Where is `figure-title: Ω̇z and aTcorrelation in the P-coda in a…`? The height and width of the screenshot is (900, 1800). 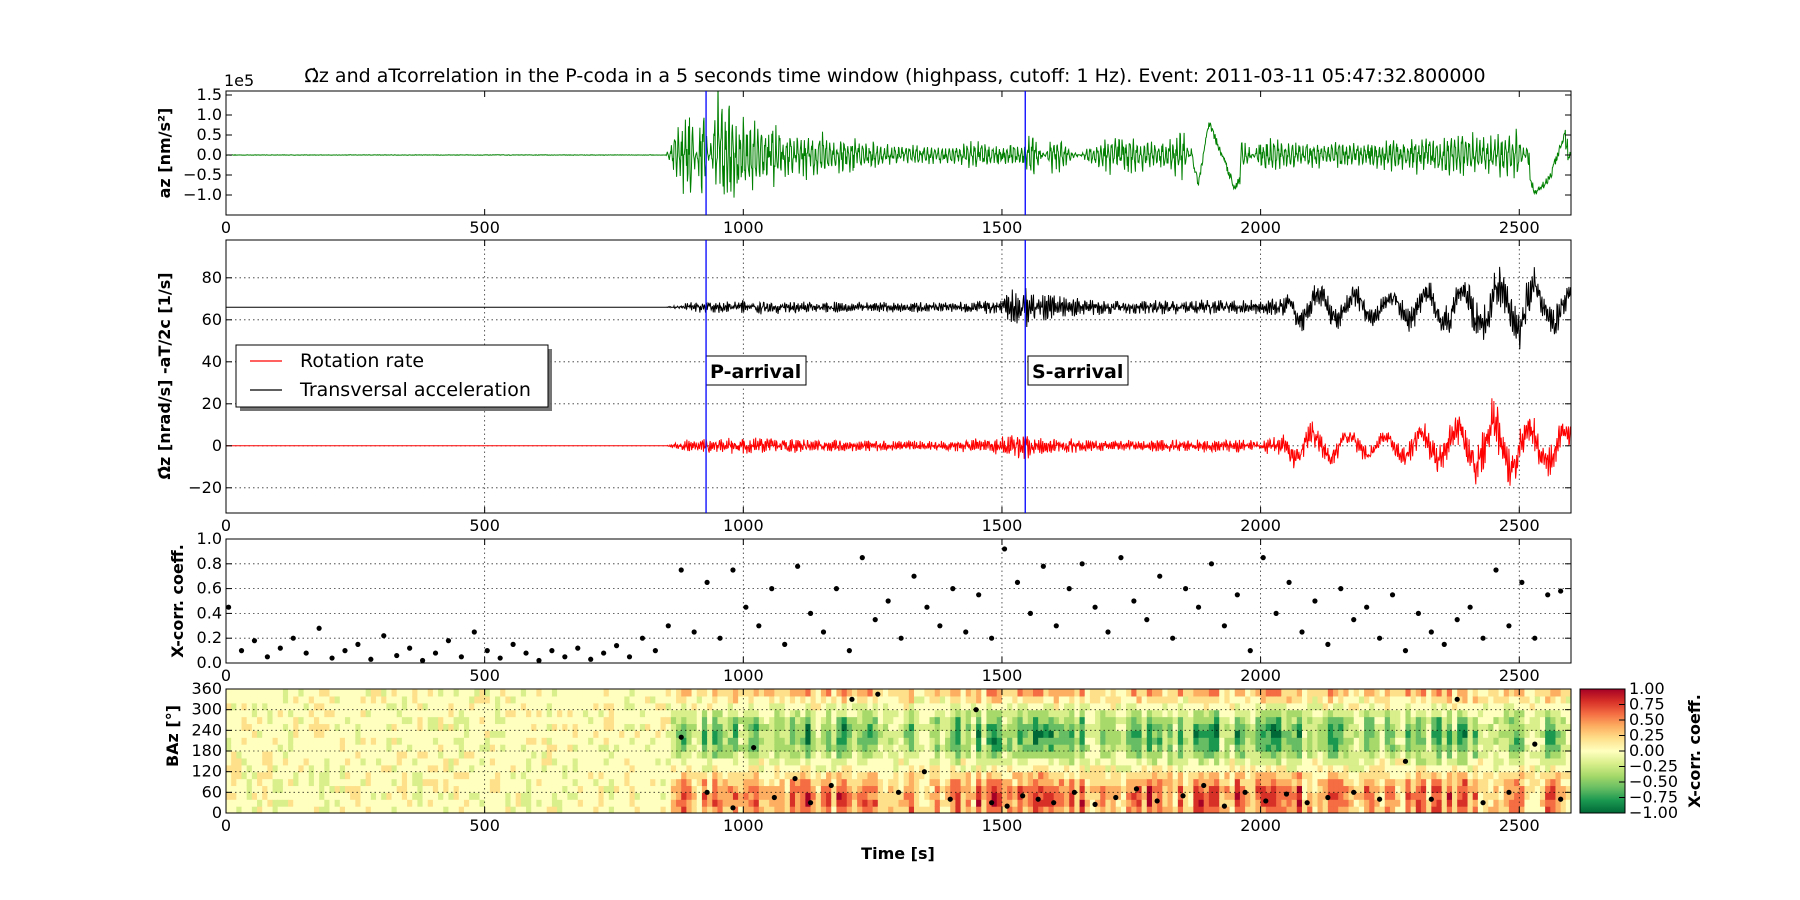 figure-title: Ω̇z and aTcorrelation in the P-coda in a… is located at coordinates (894, 76).